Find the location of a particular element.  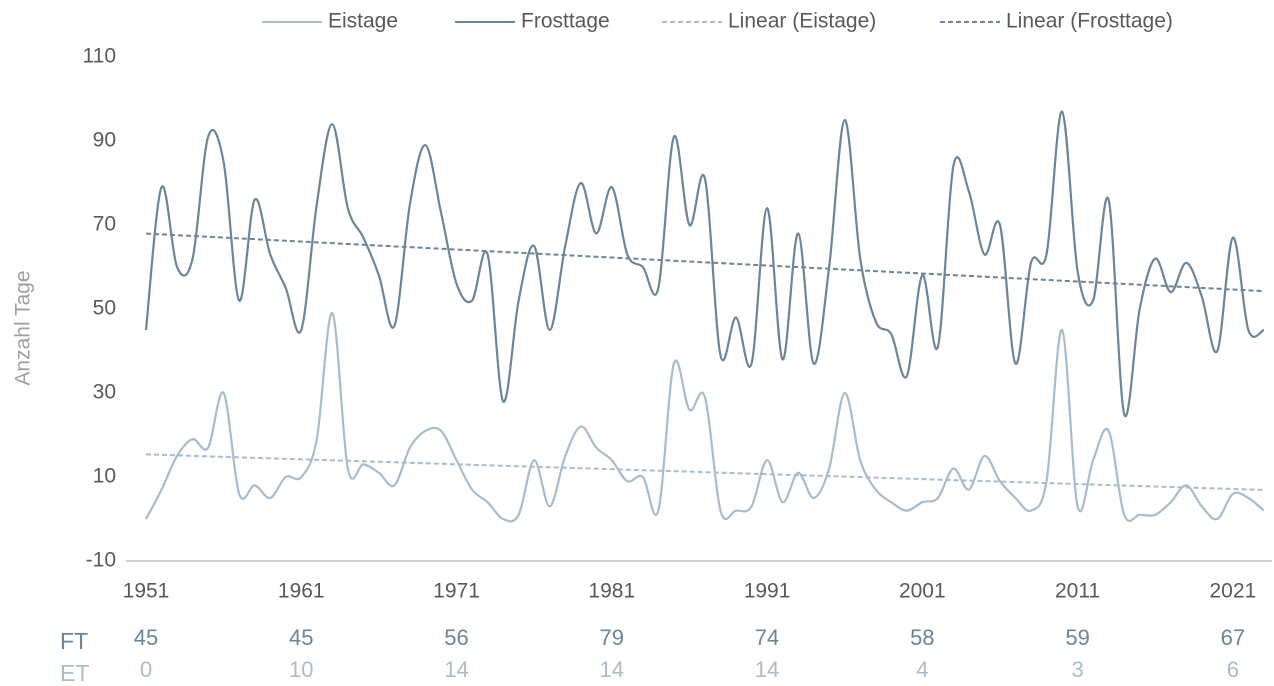

table-value: 74 is located at coordinates (767, 637).